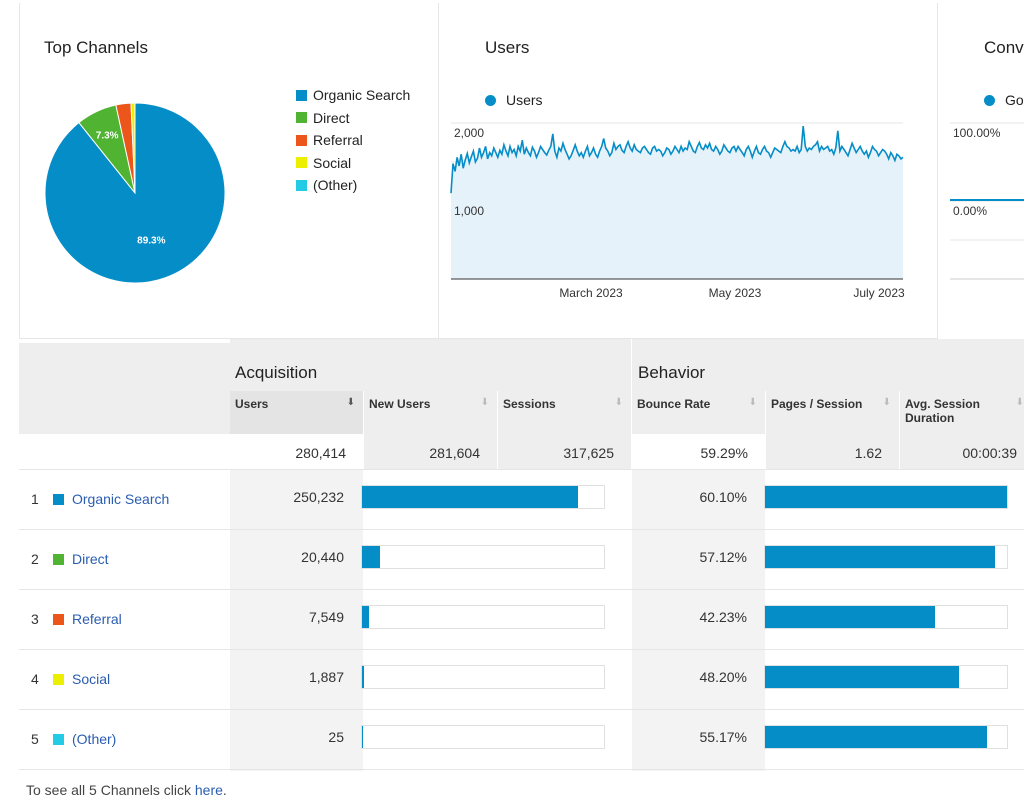  I want to click on legend-label: Users, so click(524, 100).